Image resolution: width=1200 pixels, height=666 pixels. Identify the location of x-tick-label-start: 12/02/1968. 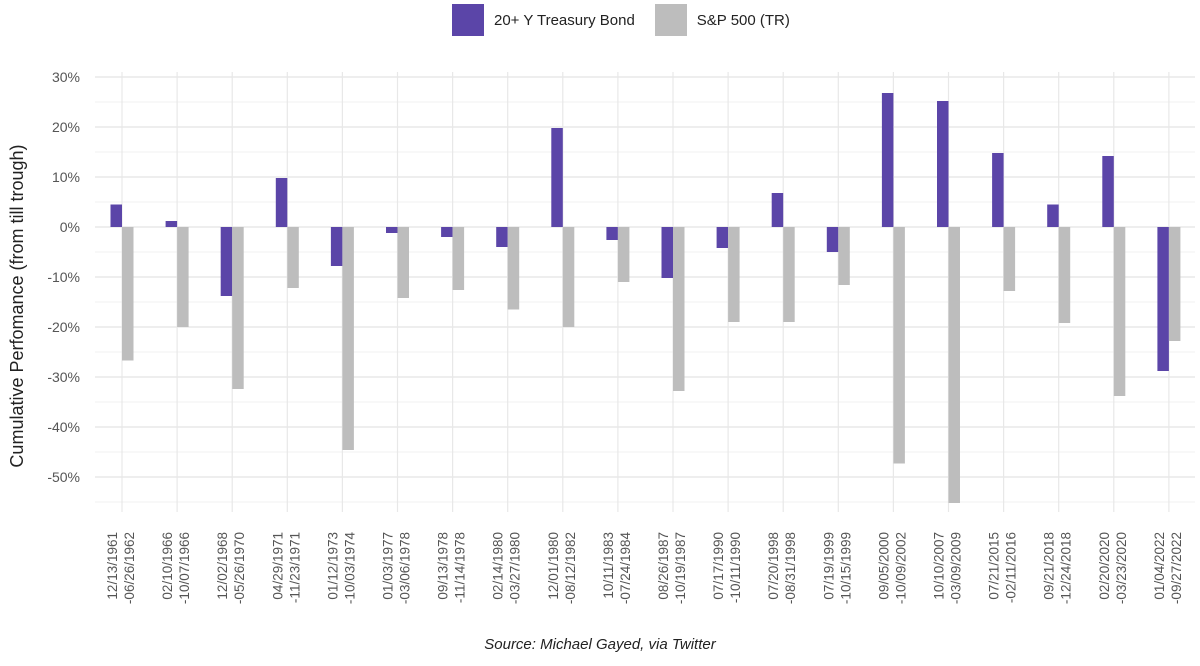
(222, 566).